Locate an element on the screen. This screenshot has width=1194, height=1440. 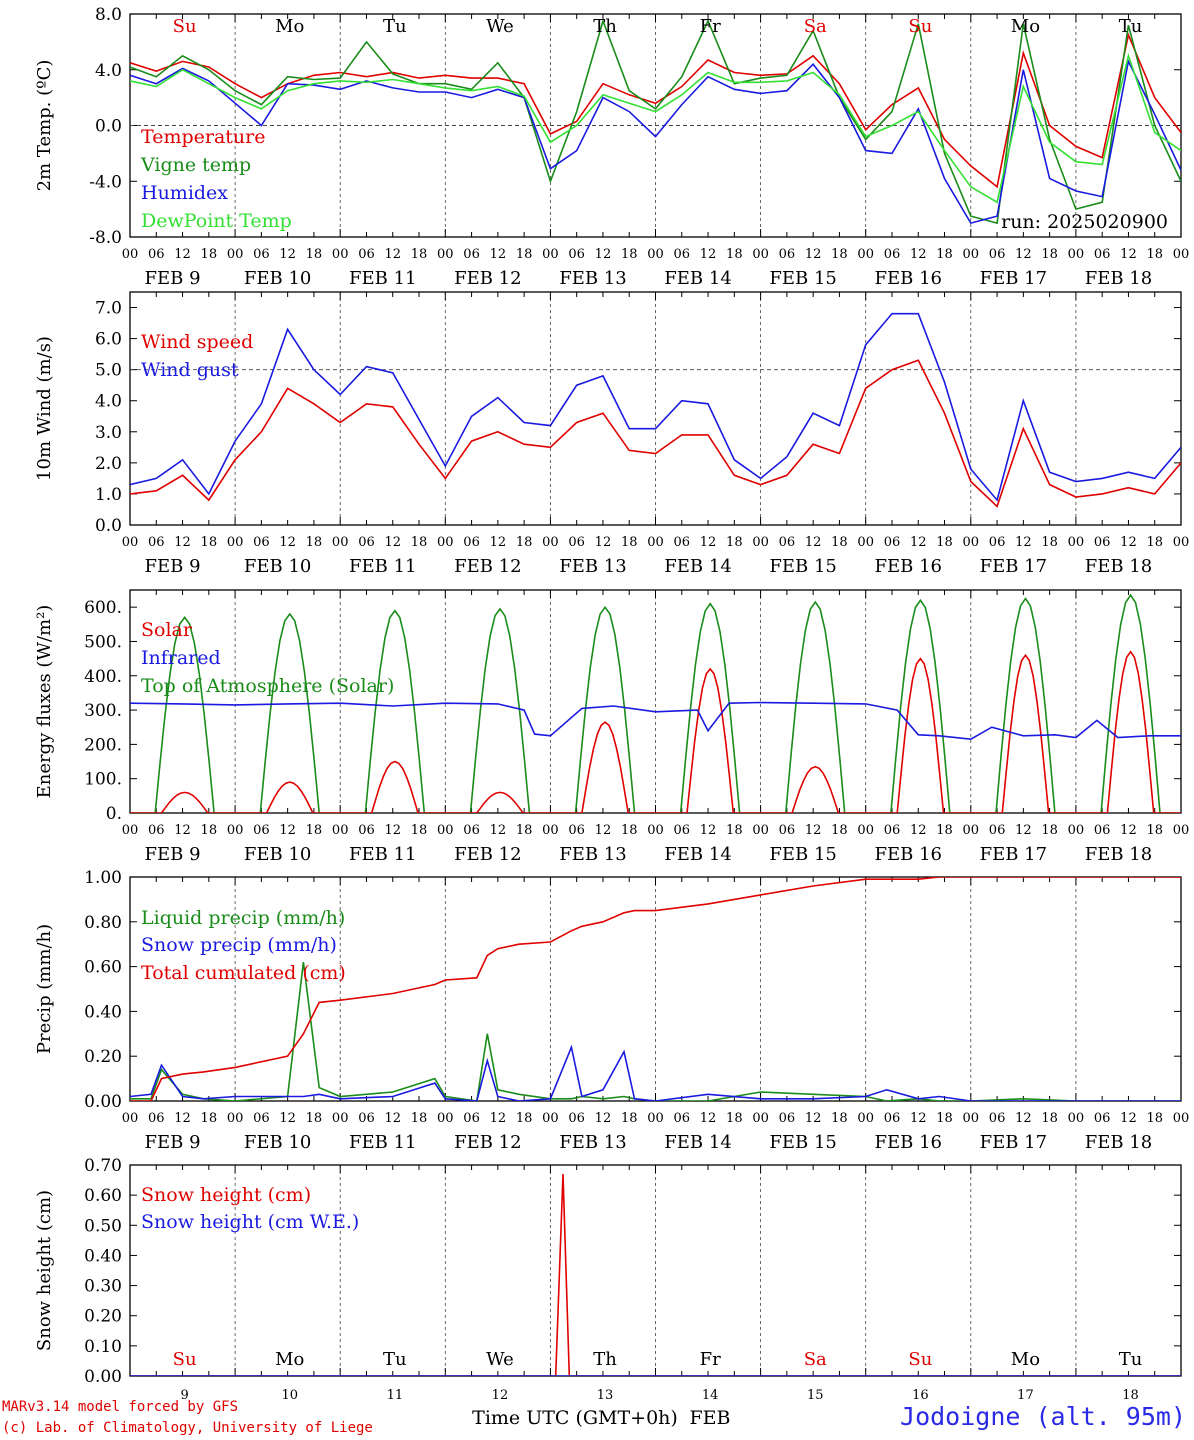
series-dewpoint-temp is located at coordinates (655, 128).